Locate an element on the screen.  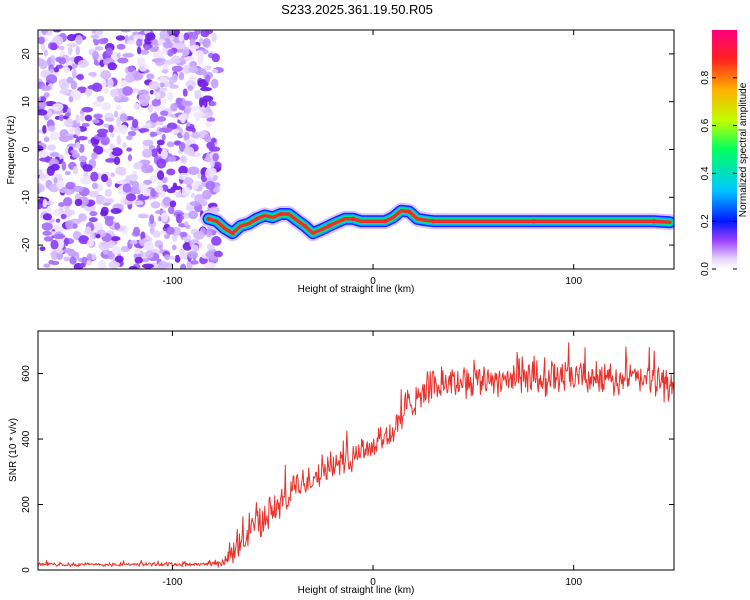
y-tick-label: 20 is located at coordinates (26, 54).